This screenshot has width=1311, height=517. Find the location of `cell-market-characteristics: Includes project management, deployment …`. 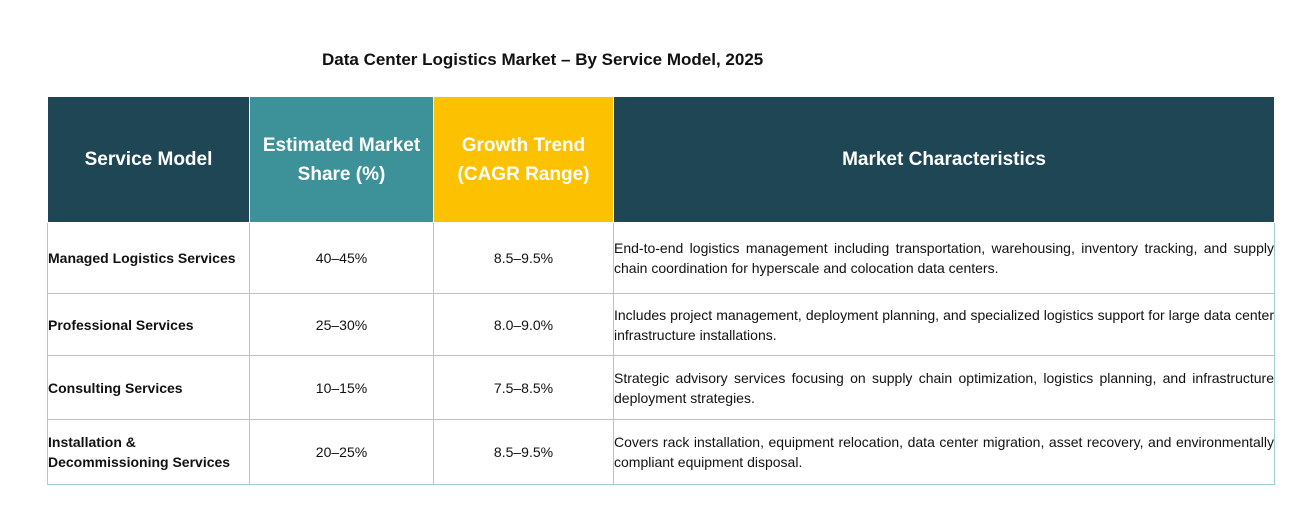

cell-market-characteristics: Includes project management, deployment … is located at coordinates (944, 324).